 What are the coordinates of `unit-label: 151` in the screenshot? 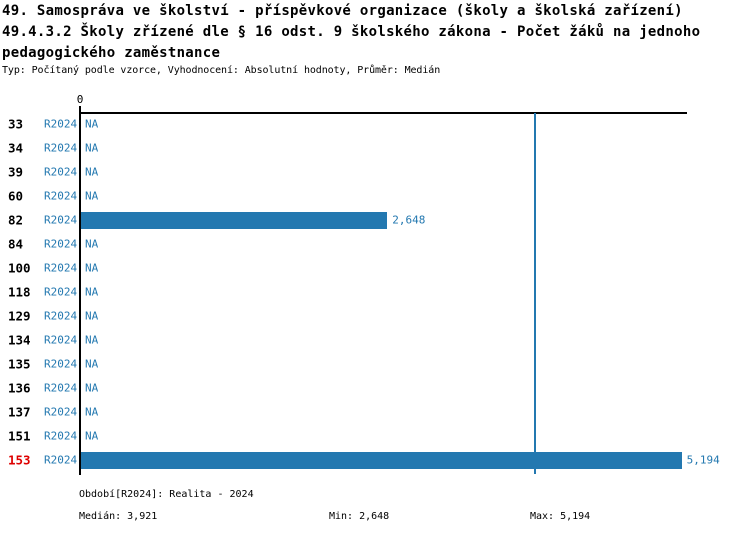 It's located at (19, 436).